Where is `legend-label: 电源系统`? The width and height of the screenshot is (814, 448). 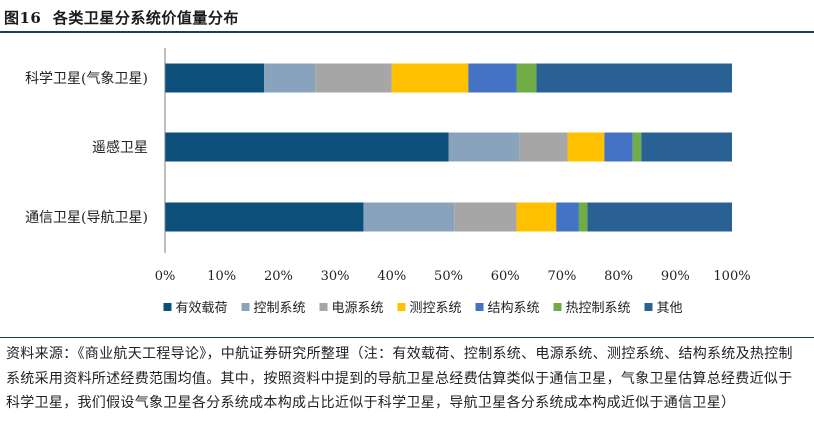
legend-label: 电源系统 is located at coordinates (358, 308).